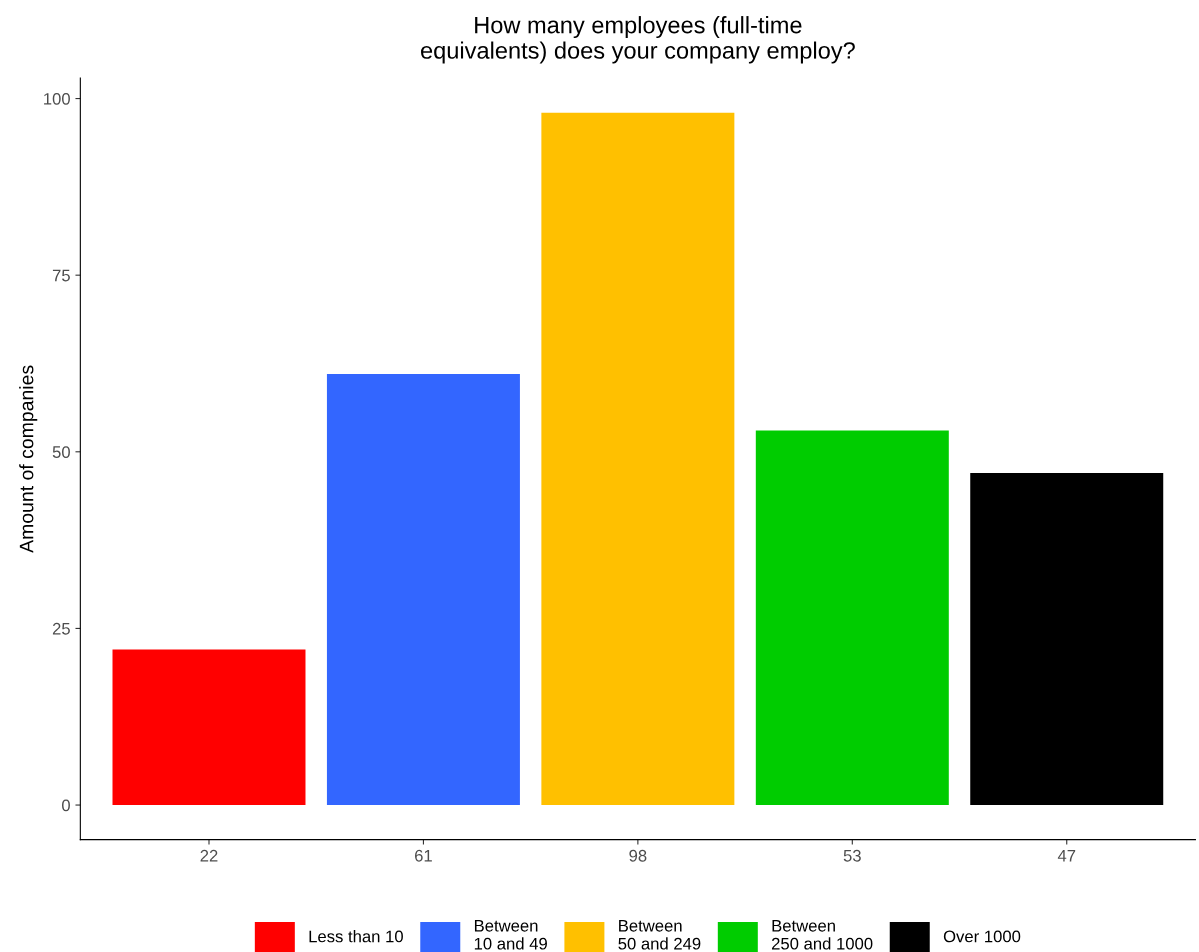 Image resolution: width=1199 pixels, height=952 pixels. I want to click on x-tick-label: 53, so click(852, 855).